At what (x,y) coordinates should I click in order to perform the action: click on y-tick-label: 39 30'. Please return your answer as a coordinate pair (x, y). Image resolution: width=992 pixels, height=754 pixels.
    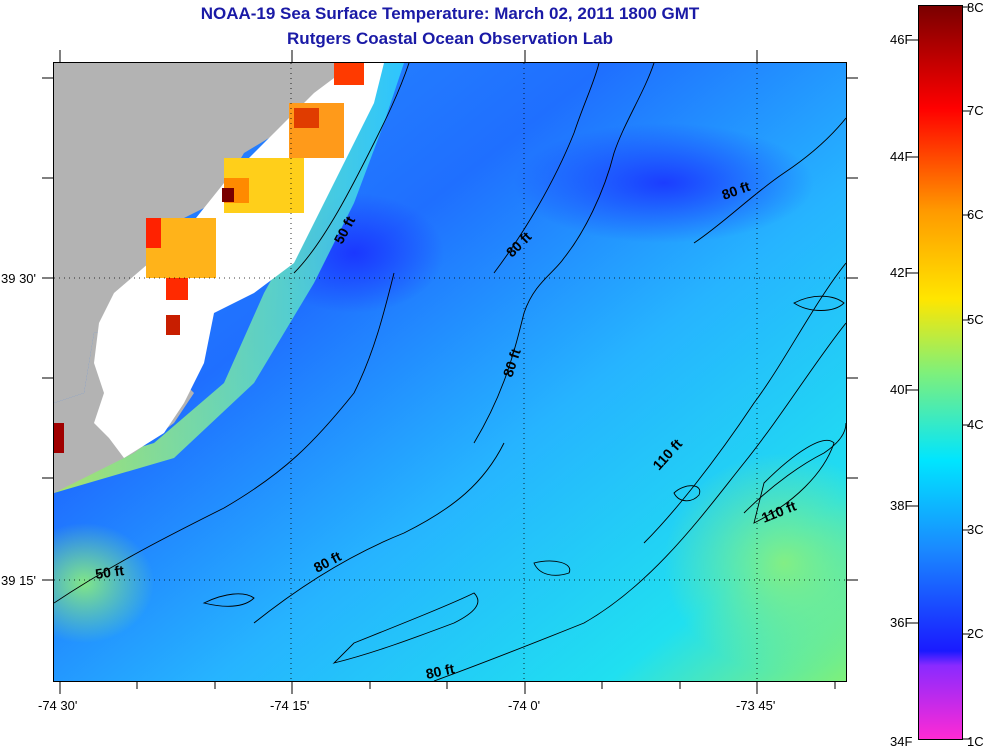
    Looking at the image, I should click on (19, 278).